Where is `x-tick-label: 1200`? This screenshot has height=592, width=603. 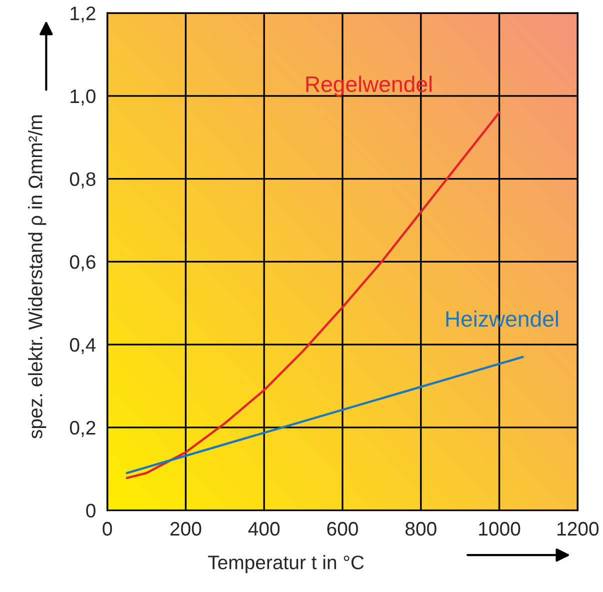
x-tick-label: 1200 is located at coordinates (578, 529).